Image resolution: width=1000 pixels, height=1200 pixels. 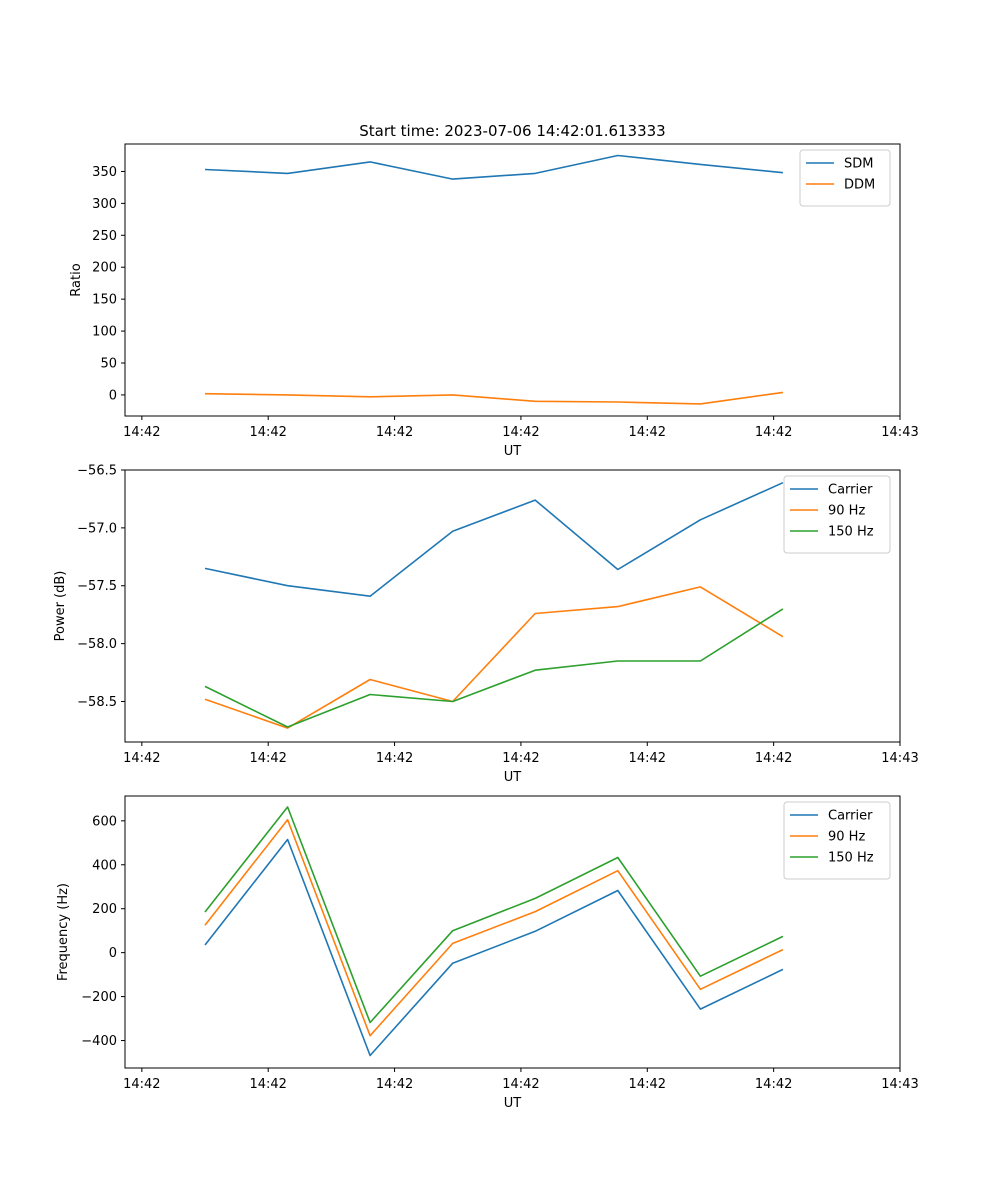 What do you see at coordinates (99, 1041) in the screenshot?
I see `y-tick-label: −400` at bounding box center [99, 1041].